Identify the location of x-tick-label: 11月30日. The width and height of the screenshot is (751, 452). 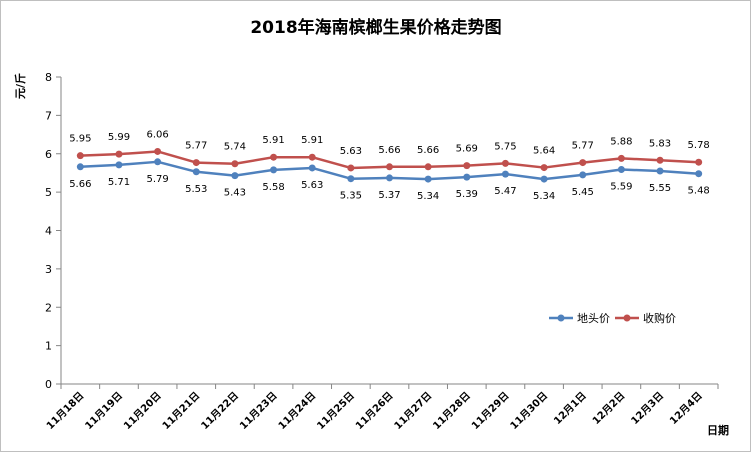
(529, 411).